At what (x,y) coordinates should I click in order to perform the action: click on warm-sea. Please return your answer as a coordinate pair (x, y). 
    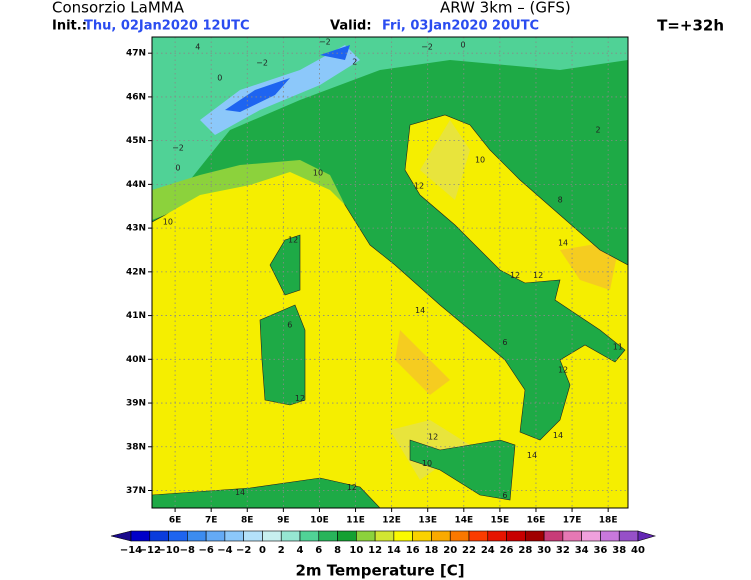
    Looking at the image, I should click on (507, 317).